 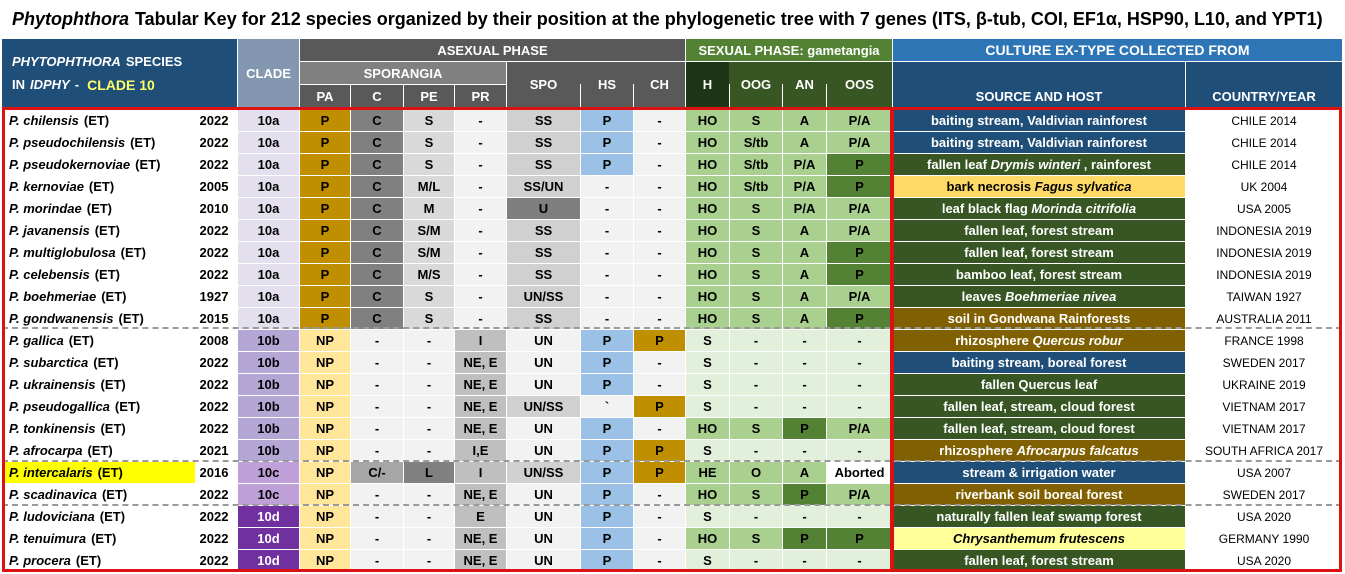 What do you see at coordinates (214, 186) in the screenshot?
I see `species-year: 2005` at bounding box center [214, 186].